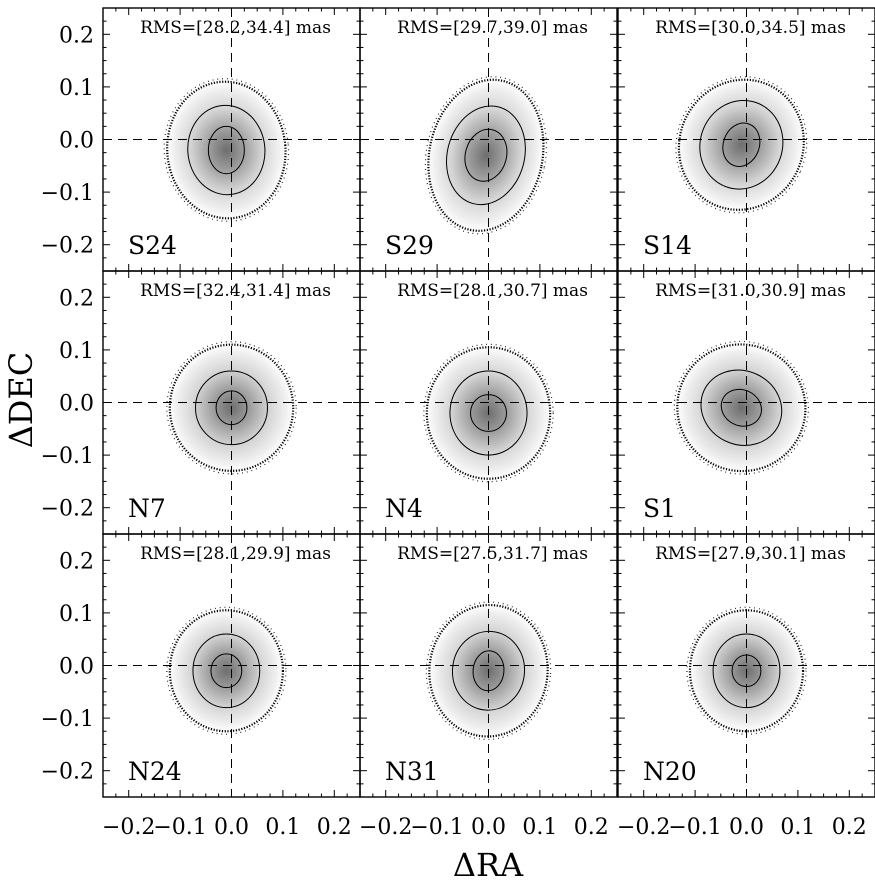 The width and height of the screenshot is (875, 884). I want to click on rms-label: RMS=[31.0,30.9] mas, so click(750, 291).